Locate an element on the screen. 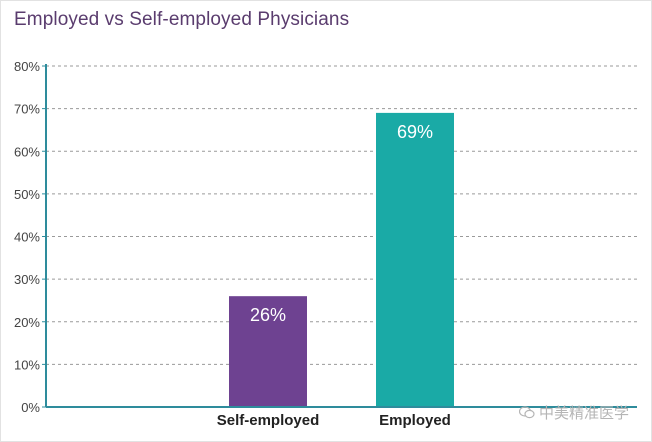 The width and height of the screenshot is (652, 442). y-tick-label: 0% is located at coordinates (30, 407).